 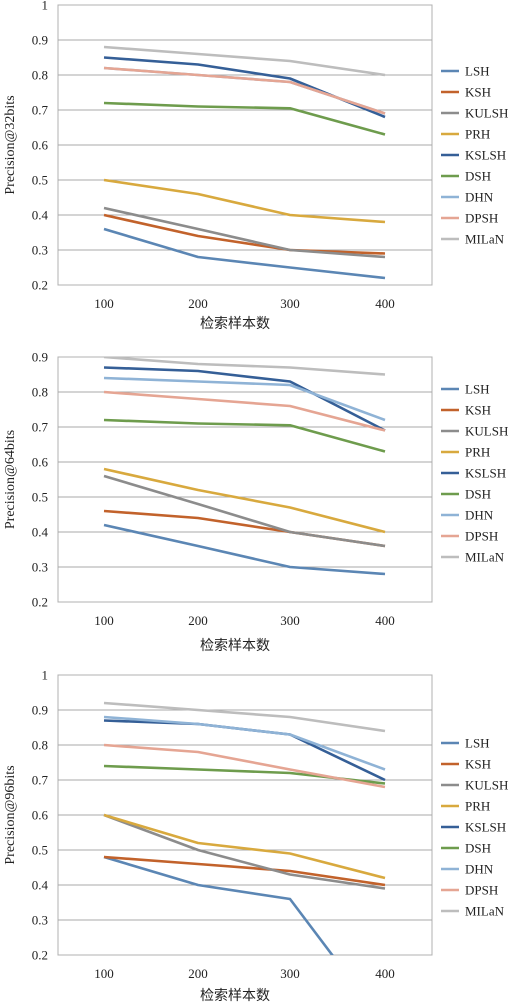 What do you see at coordinates (10, 479) in the screenshot?
I see `y-axis-label: Precision@64bits` at bounding box center [10, 479].